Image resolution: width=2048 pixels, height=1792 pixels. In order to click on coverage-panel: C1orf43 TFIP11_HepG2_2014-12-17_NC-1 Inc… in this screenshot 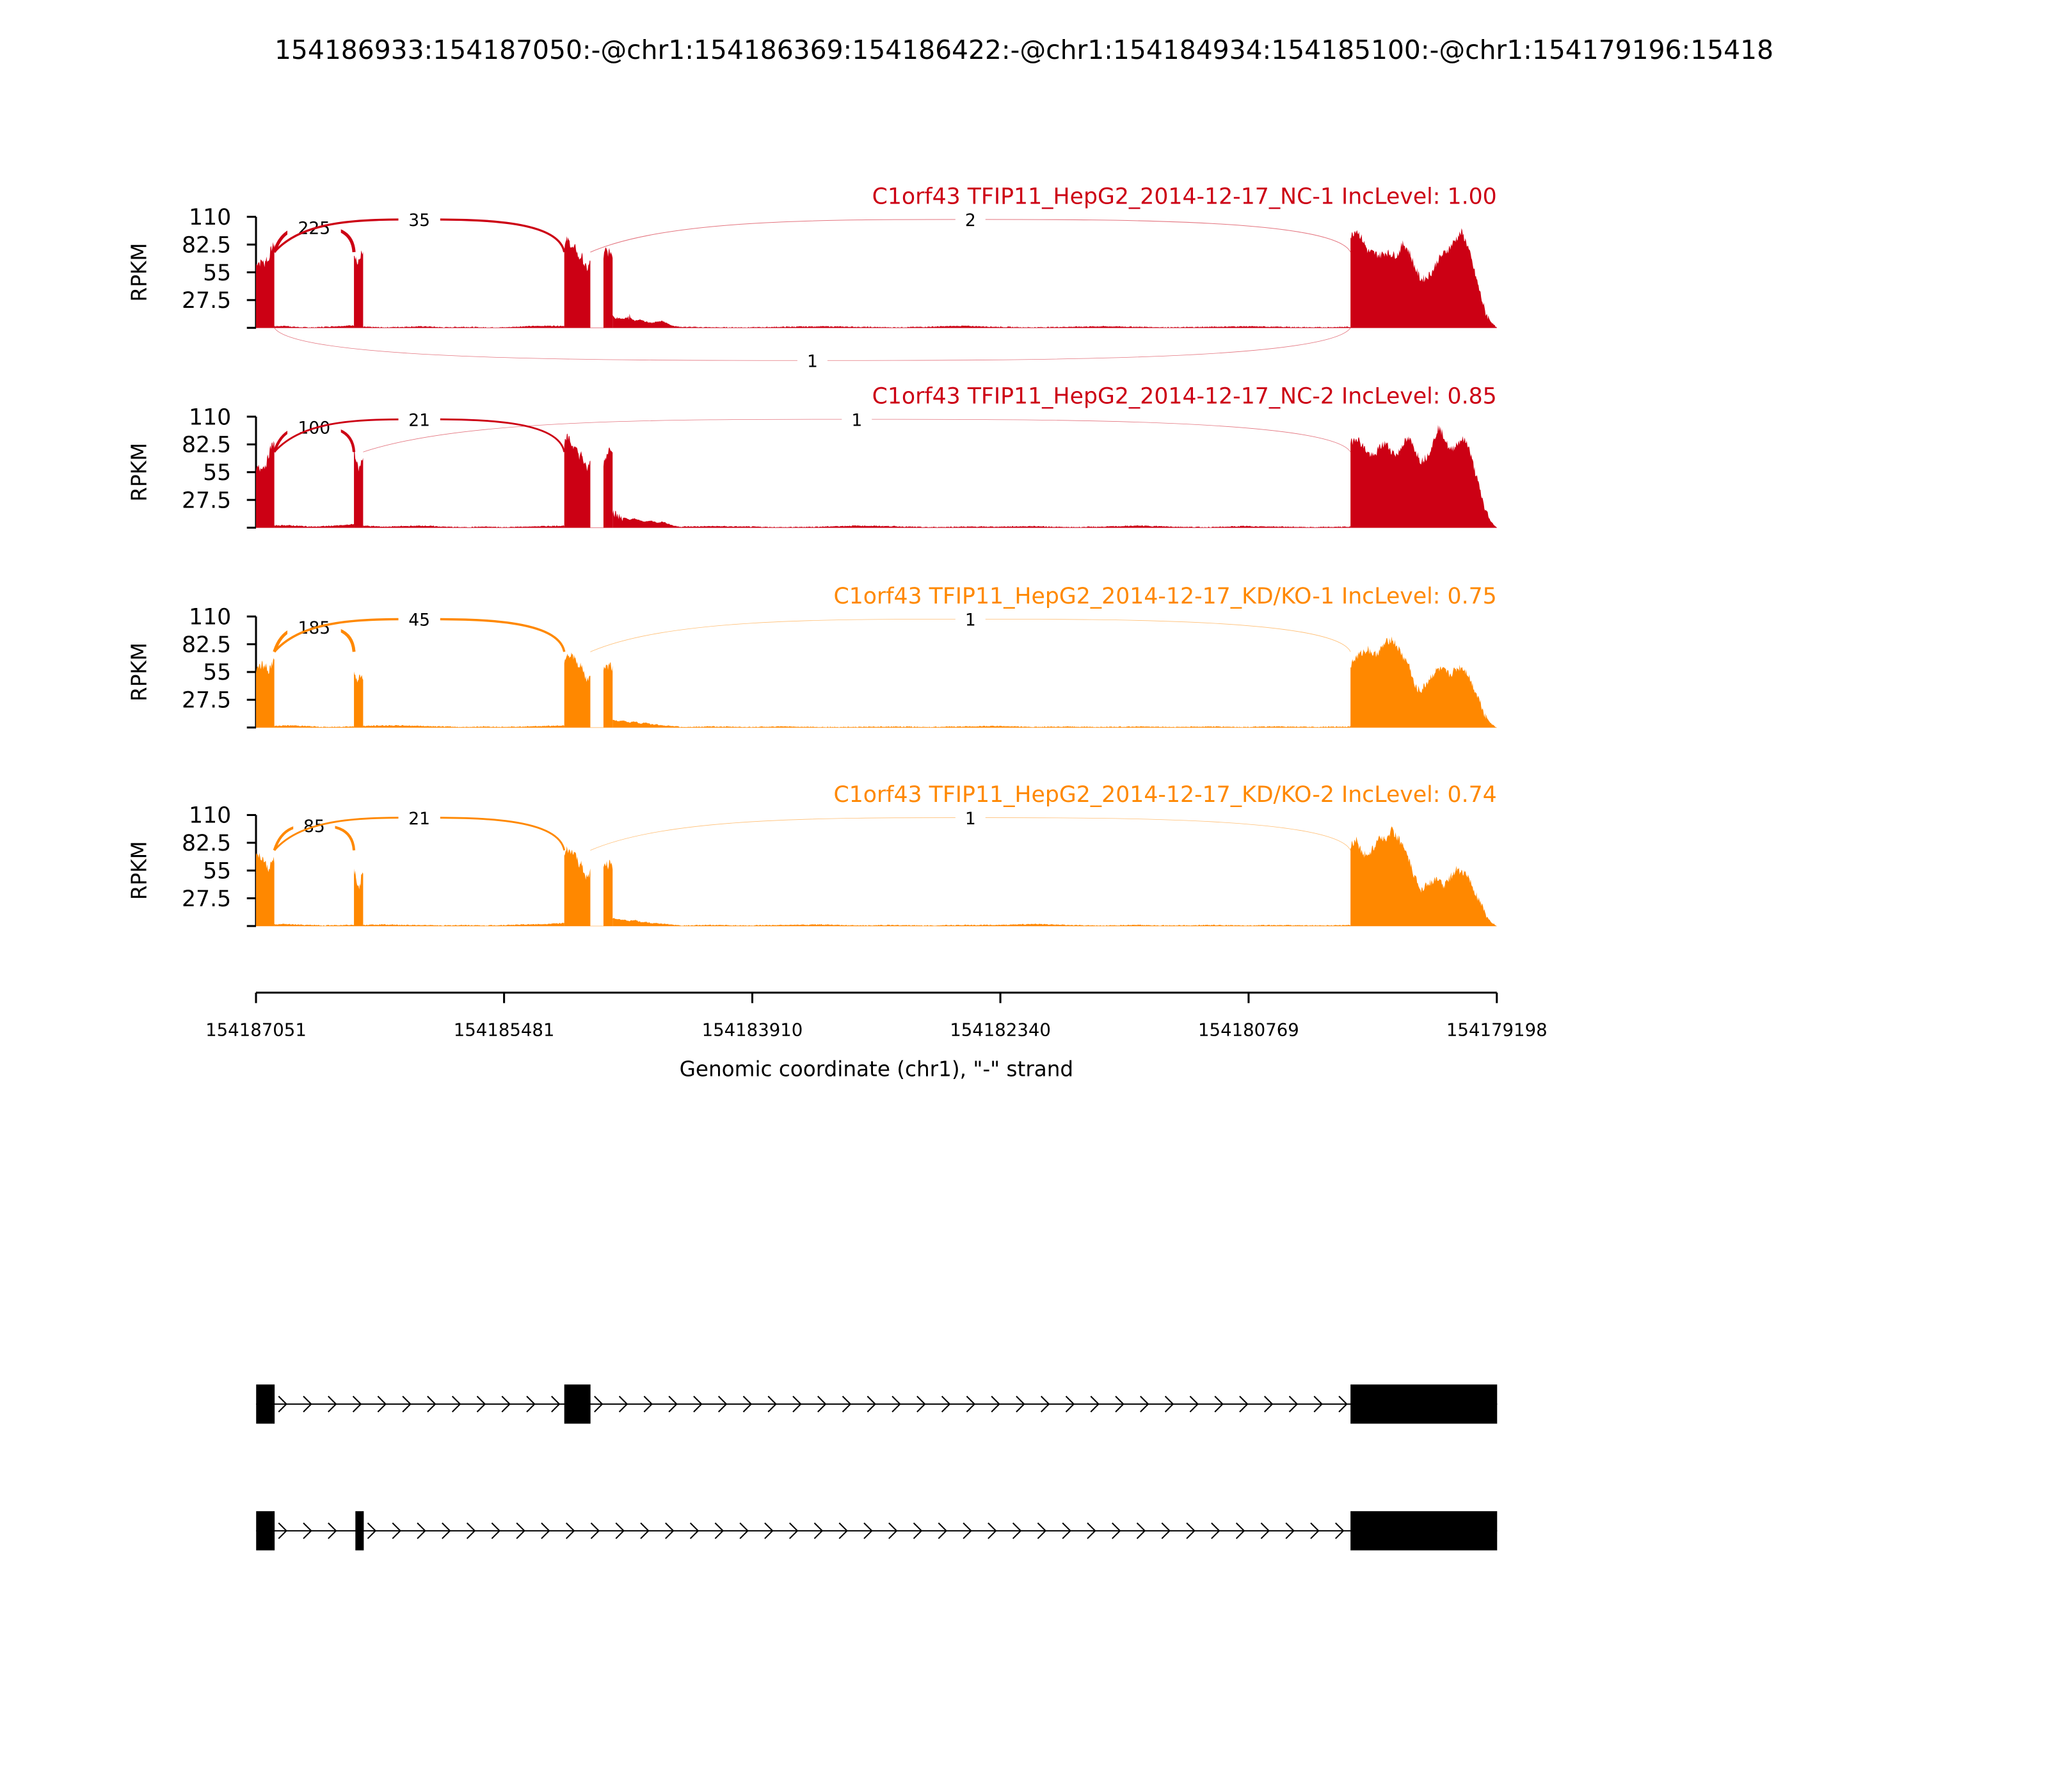, I will do `click(812, 279)`.